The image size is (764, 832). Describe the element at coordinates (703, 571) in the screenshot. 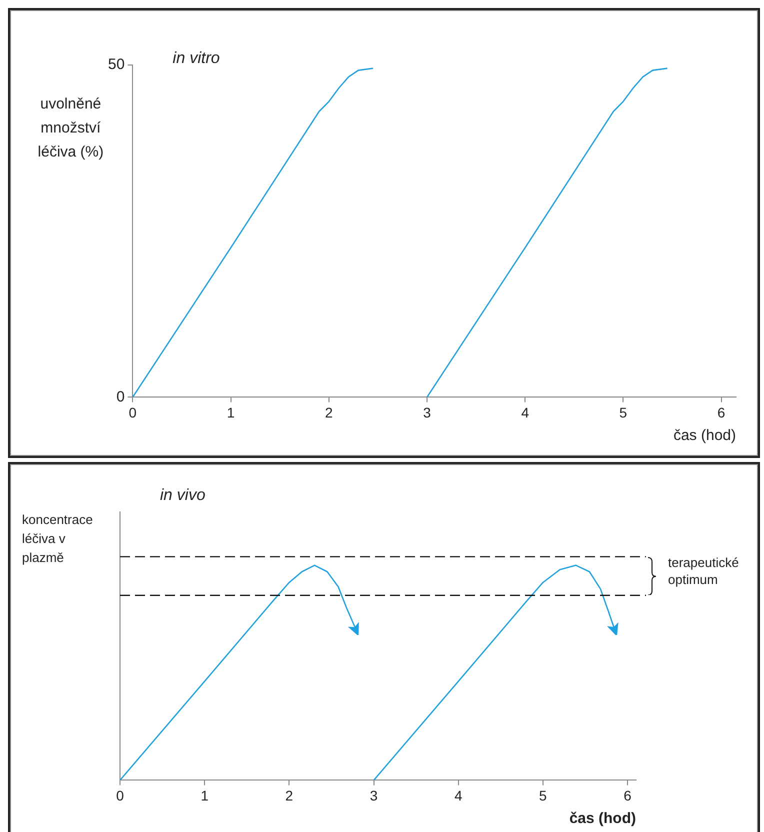

I see `text: terapeutické optimum` at that location.